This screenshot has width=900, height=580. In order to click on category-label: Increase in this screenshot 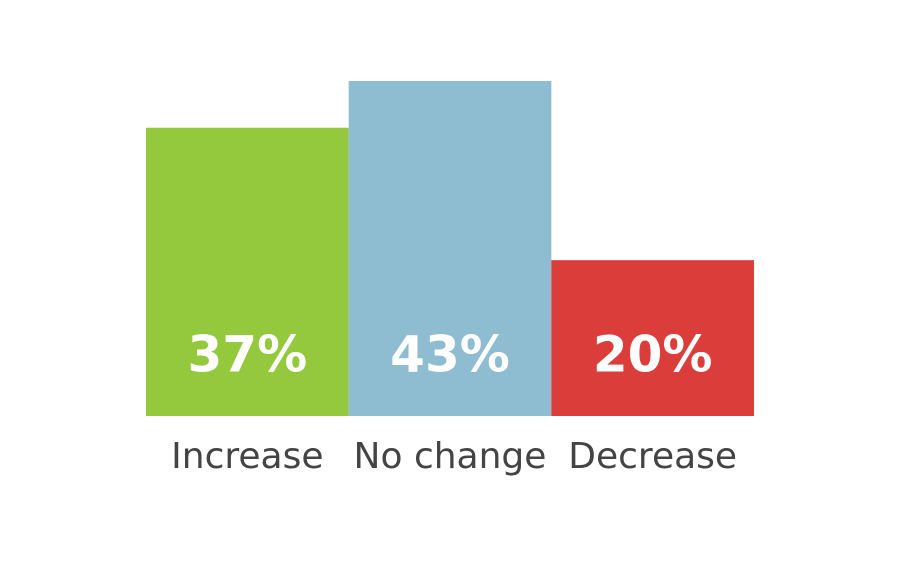, I will do `click(247, 456)`.